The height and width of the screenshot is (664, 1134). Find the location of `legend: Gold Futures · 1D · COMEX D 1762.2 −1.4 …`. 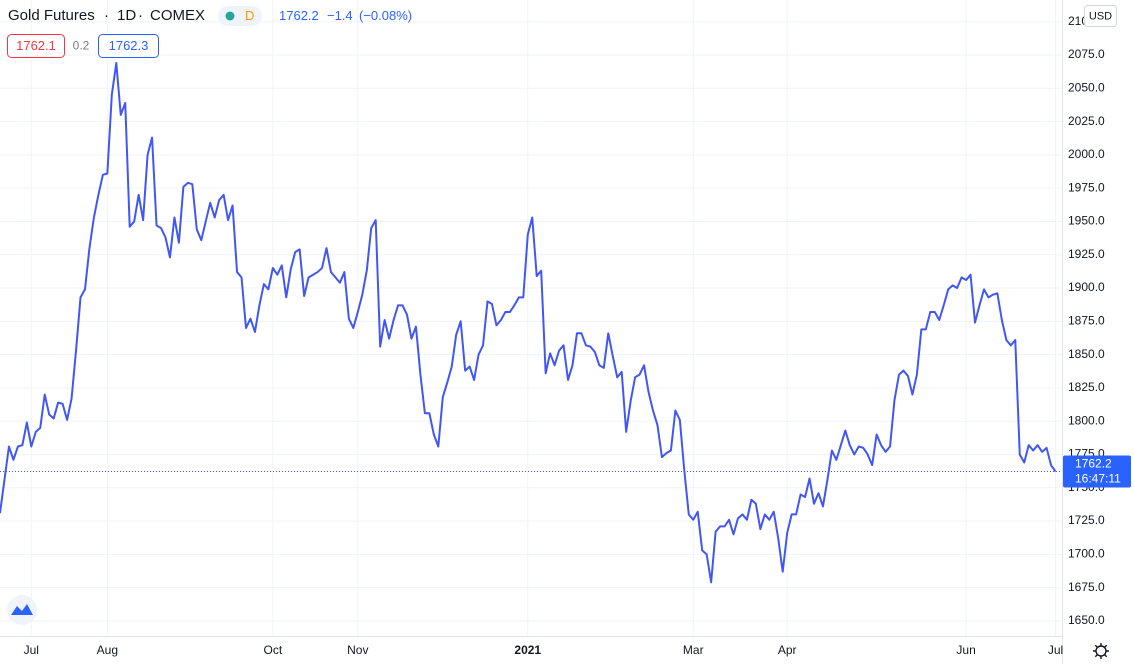

legend: Gold Futures · 1D · COMEX D 1762.2 −1.4 … is located at coordinates (209, 32).